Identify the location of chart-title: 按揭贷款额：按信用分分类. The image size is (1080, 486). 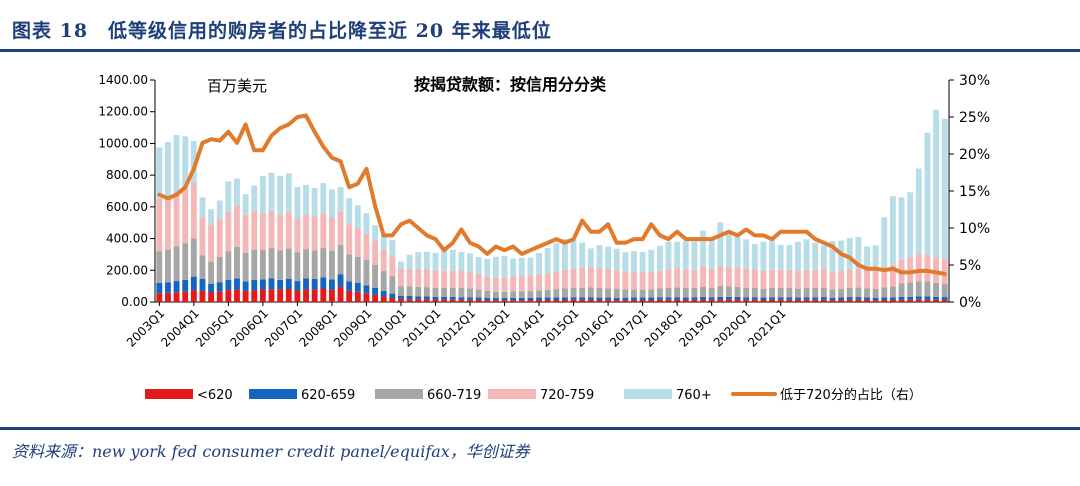
(510, 84).